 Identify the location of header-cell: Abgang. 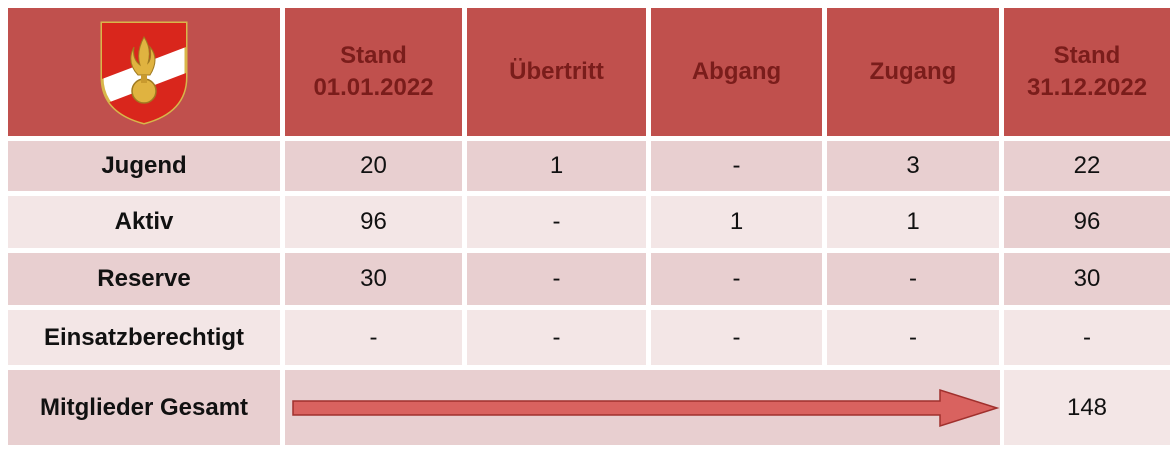
(736, 72).